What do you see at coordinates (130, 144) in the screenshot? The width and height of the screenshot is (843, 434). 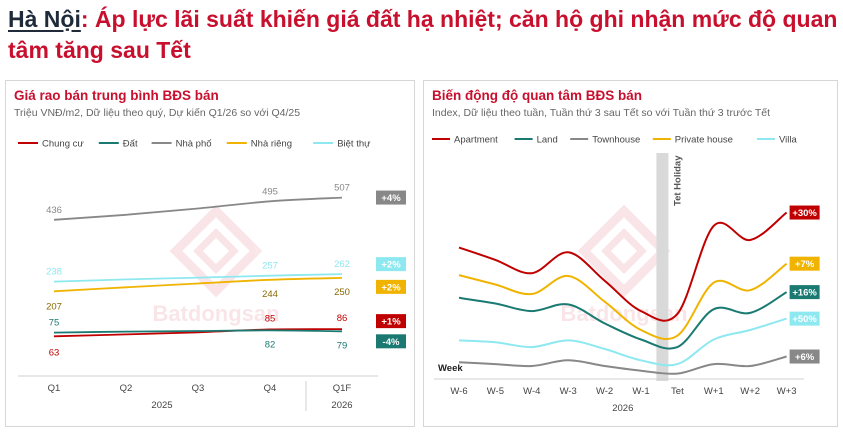 I see `legend-label-1: Đất` at bounding box center [130, 144].